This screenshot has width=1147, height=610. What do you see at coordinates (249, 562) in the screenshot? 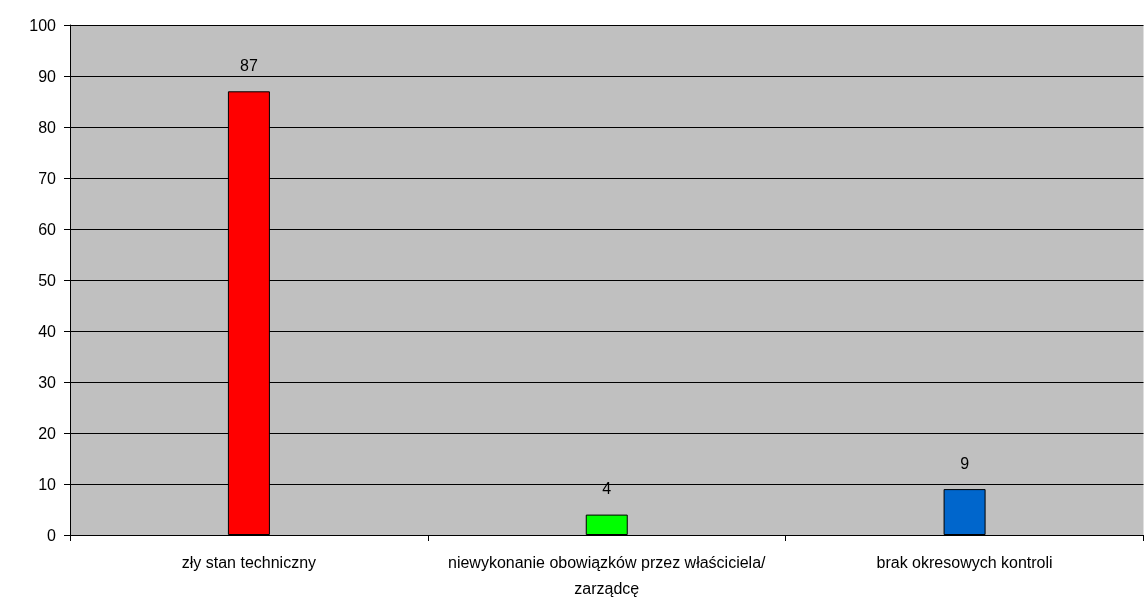
I see `x-tick-label: zły stan techniczny` at bounding box center [249, 562].